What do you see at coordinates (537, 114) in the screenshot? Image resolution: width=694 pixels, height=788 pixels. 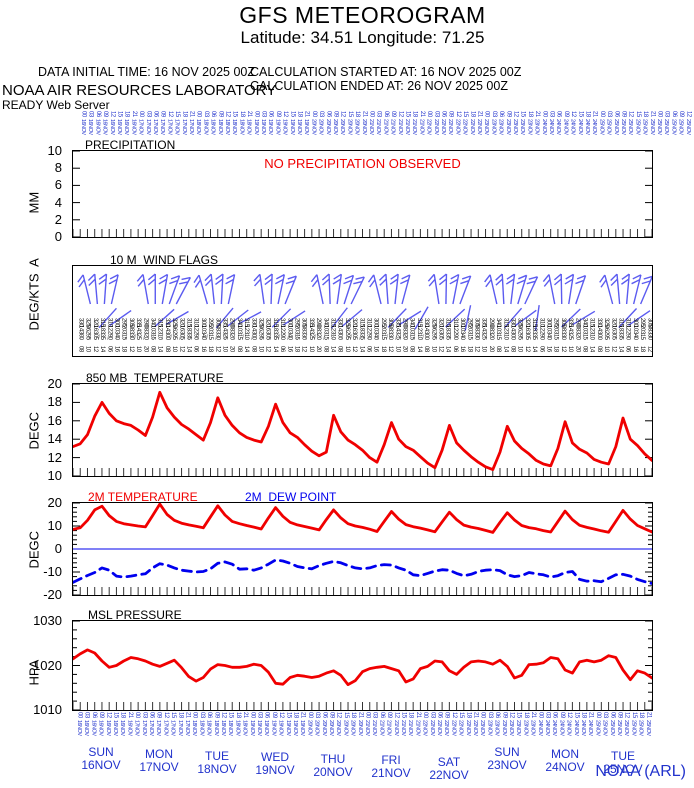 I see `hour-label-top: 21` at bounding box center [537, 114].